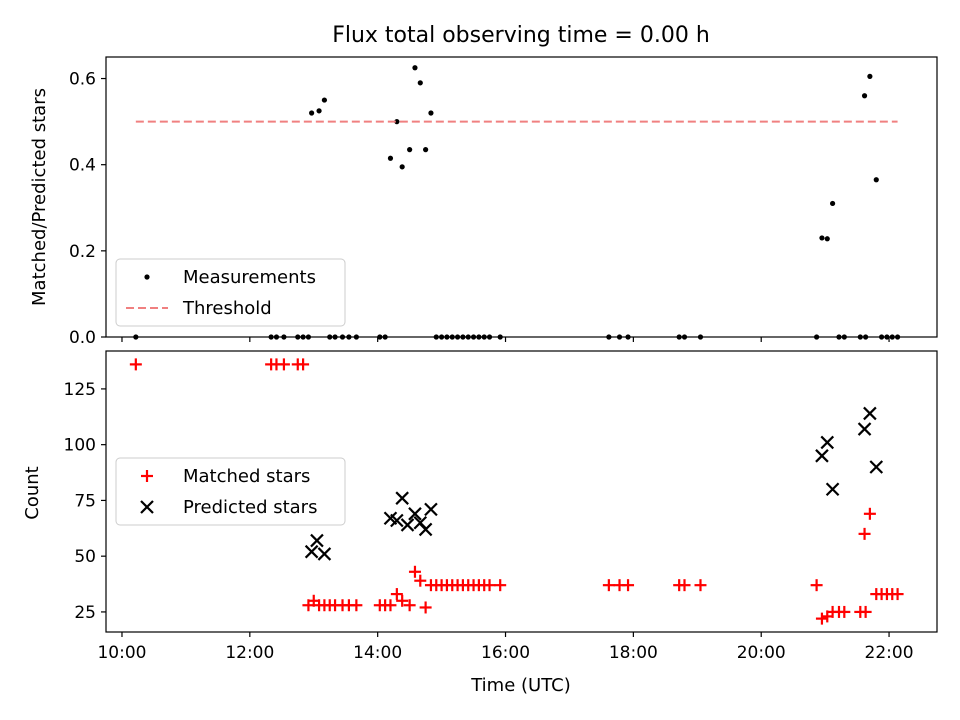  Describe the element at coordinates (250, 507) in the screenshot. I see `legend-predicted-label: Predicted stars` at that location.